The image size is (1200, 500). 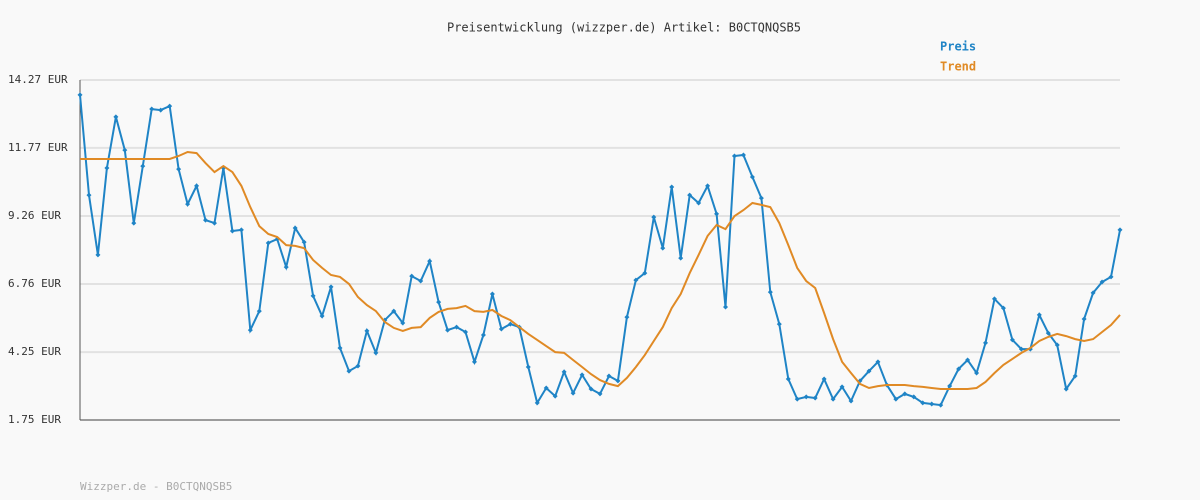 I want to click on y-tick-label: 9.26 EUR, so click(x=34, y=215).